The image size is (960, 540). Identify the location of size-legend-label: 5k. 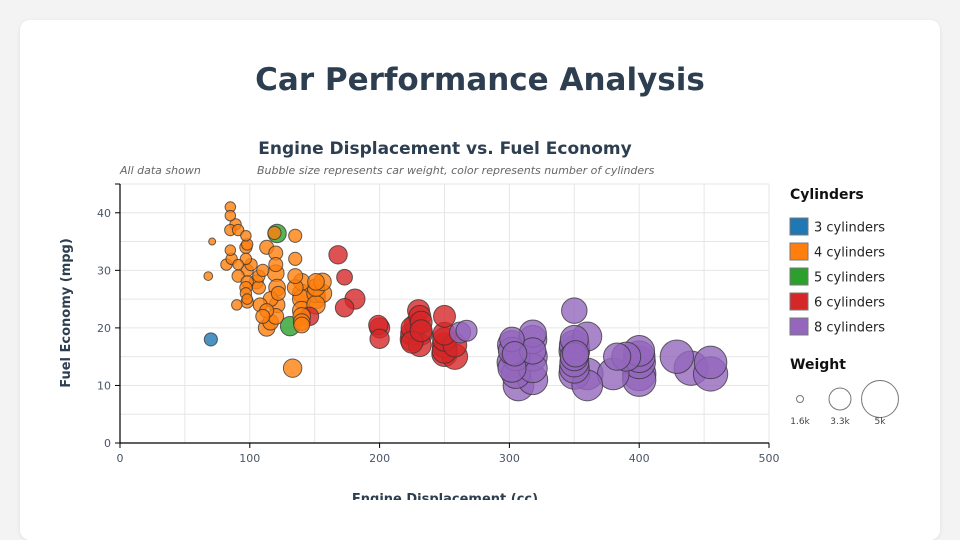
(881, 422).